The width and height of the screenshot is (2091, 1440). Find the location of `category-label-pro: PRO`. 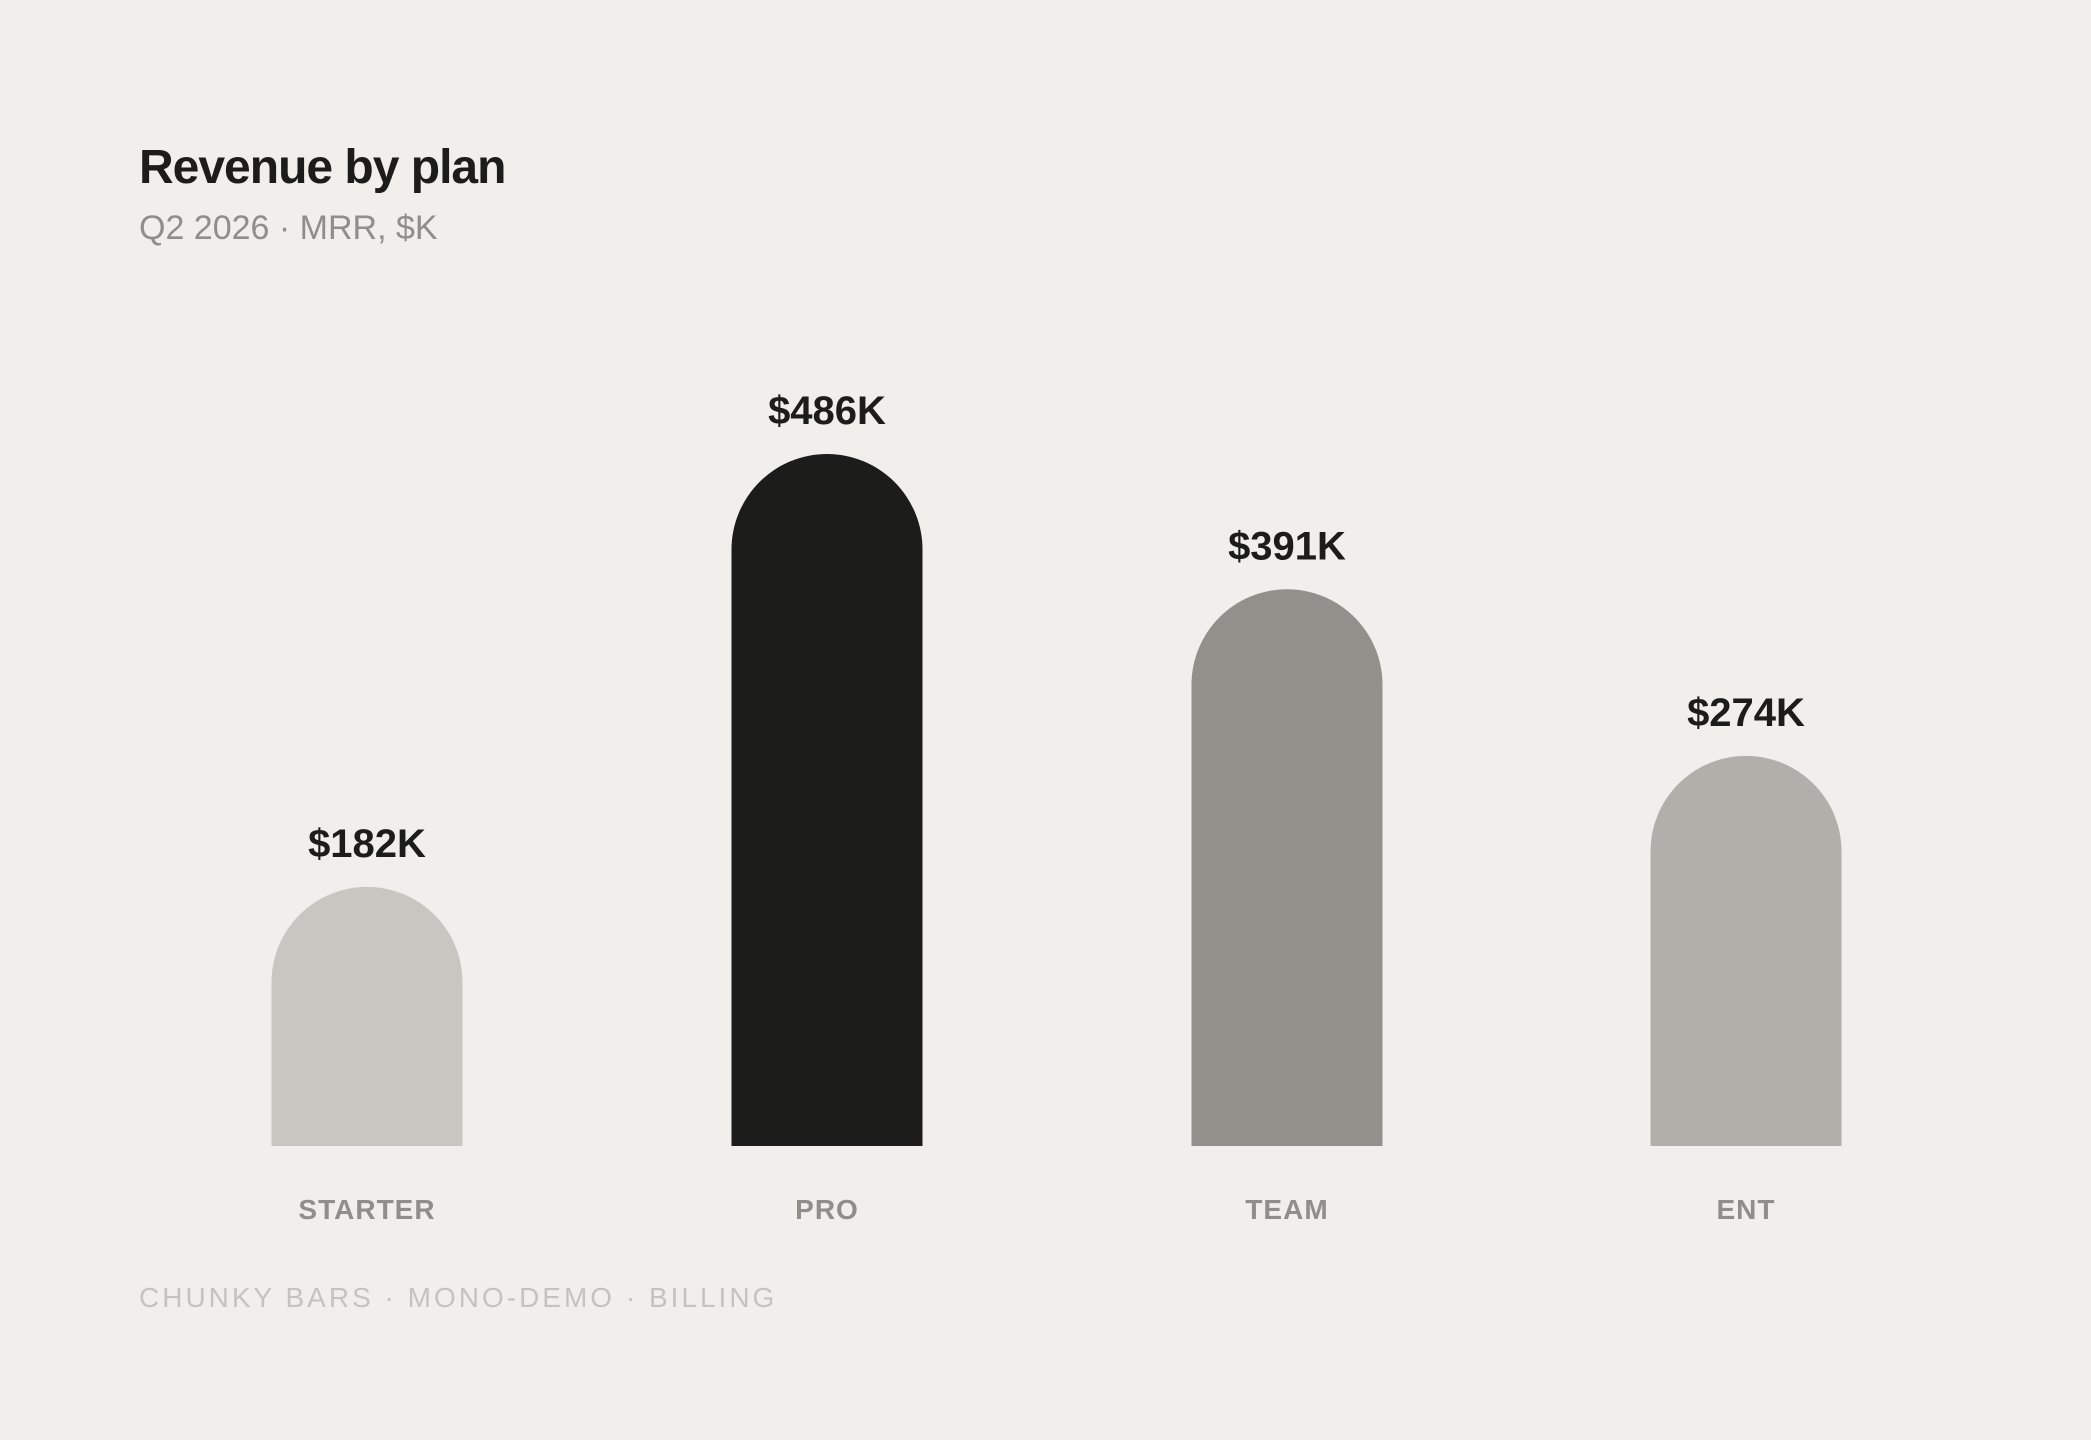

category-label-pro: PRO is located at coordinates (827, 1209).